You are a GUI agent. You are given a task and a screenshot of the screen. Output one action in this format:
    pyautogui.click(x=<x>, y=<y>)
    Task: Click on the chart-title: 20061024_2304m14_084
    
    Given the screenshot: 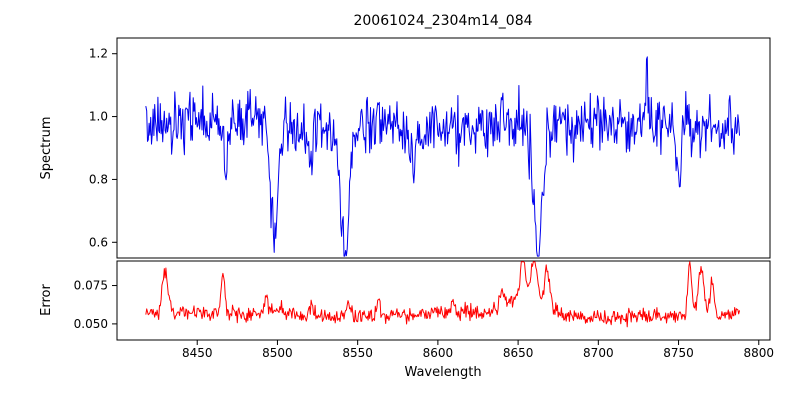 What is the action you would take?
    pyautogui.click(x=442, y=21)
    